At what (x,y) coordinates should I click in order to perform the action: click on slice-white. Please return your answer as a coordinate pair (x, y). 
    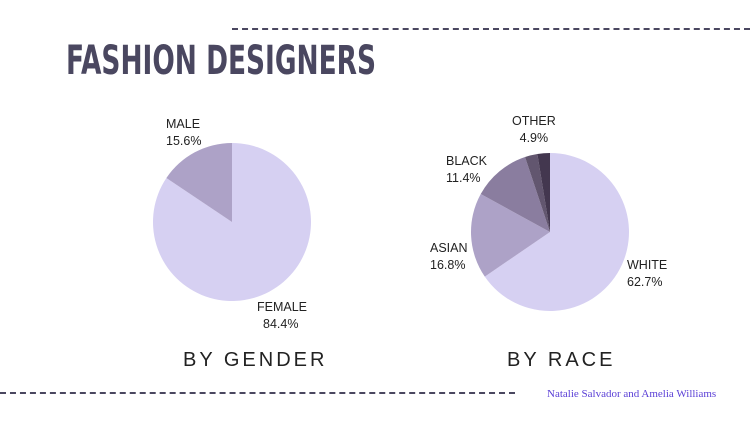
    Looking at the image, I should click on (556, 232).